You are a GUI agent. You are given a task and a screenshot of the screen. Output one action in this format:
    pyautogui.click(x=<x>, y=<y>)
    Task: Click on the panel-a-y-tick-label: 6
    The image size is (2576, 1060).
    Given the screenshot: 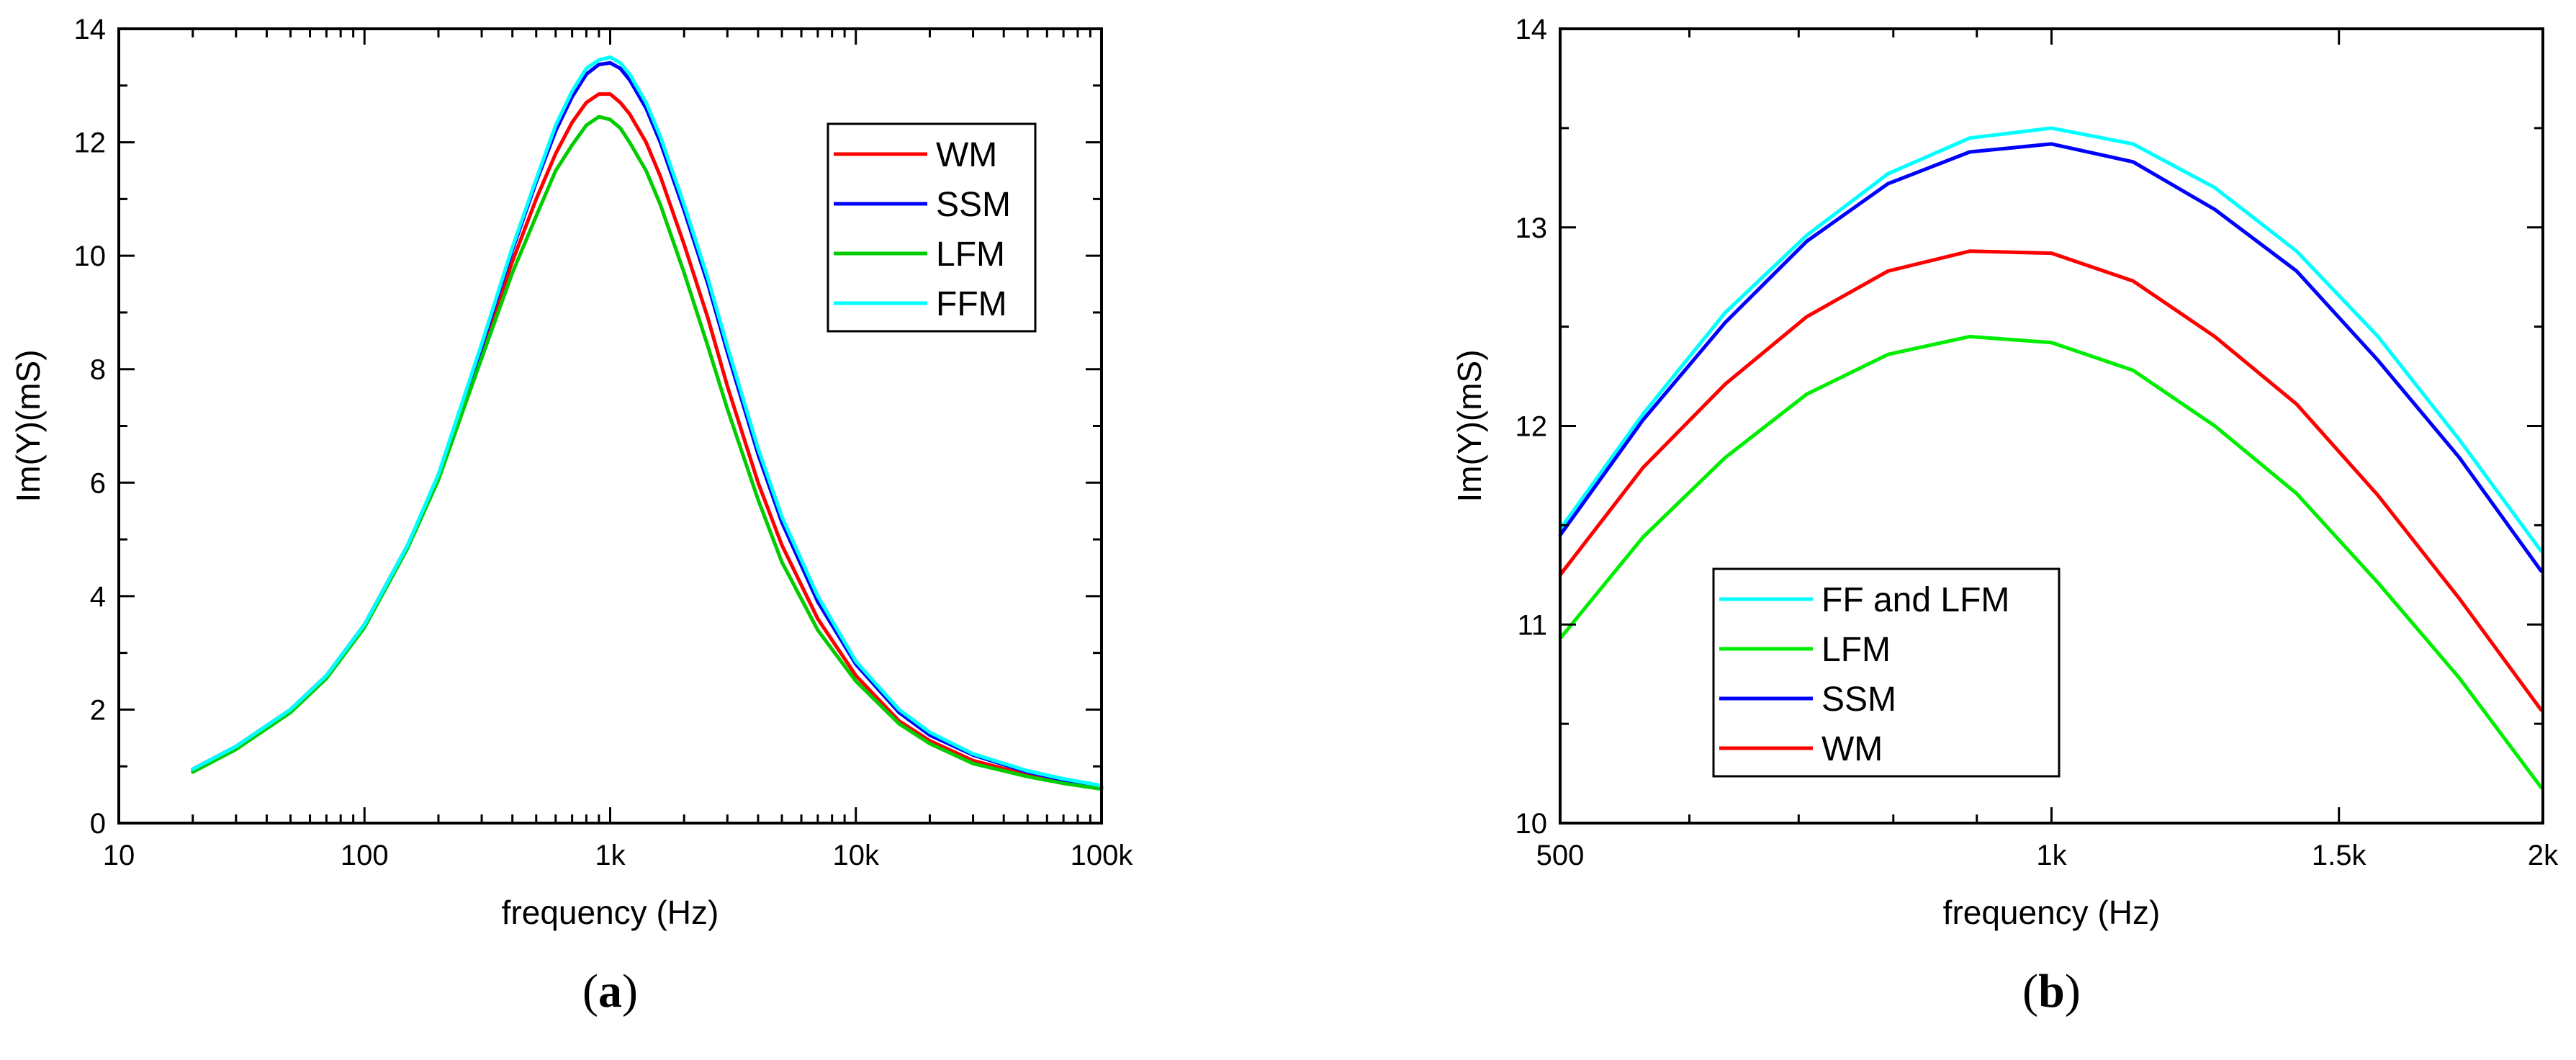 What is the action you would take?
    pyautogui.click(x=98, y=483)
    